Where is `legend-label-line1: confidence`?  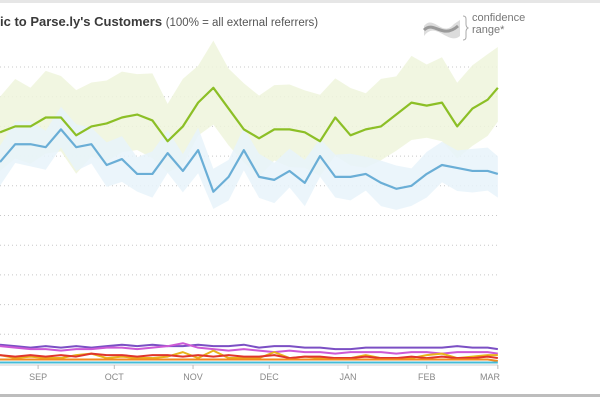
legend-label-line1: confidence is located at coordinates (499, 18).